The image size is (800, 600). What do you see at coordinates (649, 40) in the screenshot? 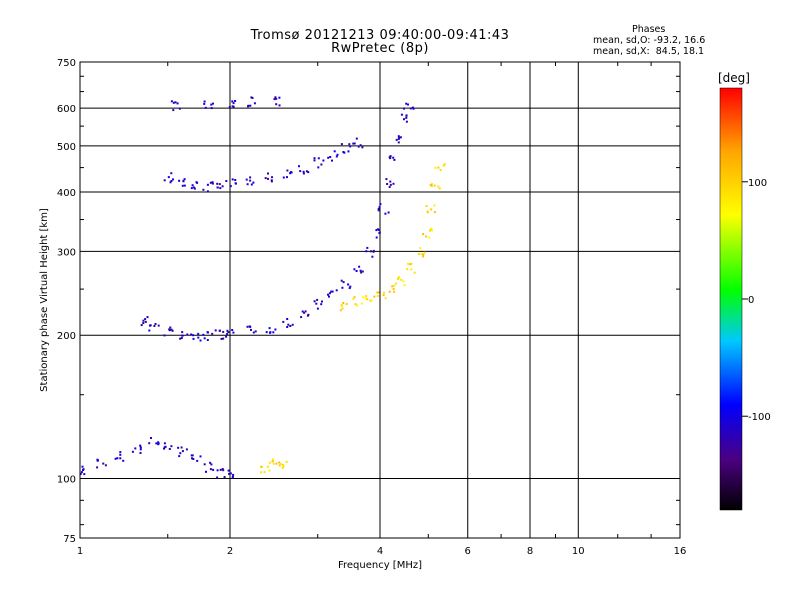
I see `phase-stats-o: mean, sd,O: -93.2, 16.6` at bounding box center [649, 40].